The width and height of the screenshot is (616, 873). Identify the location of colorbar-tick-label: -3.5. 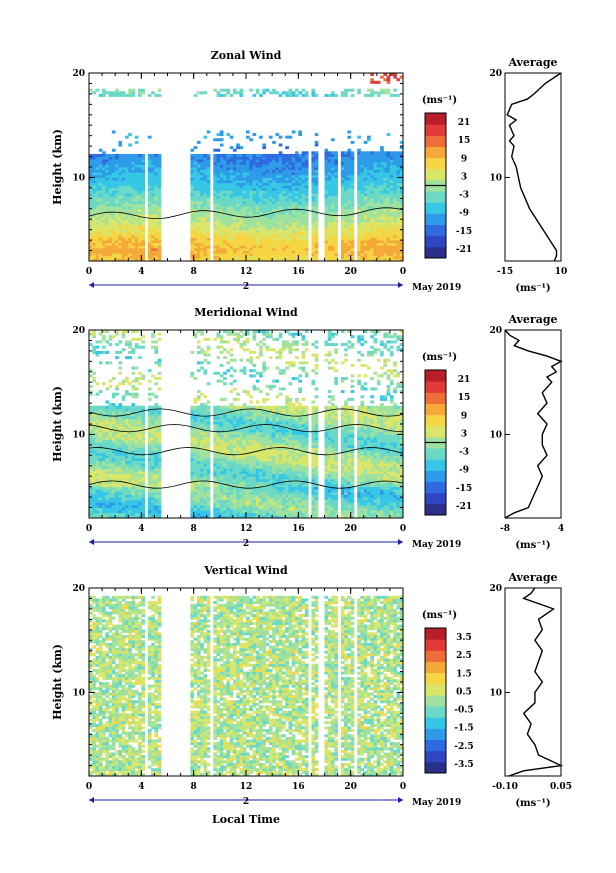
(463, 765).